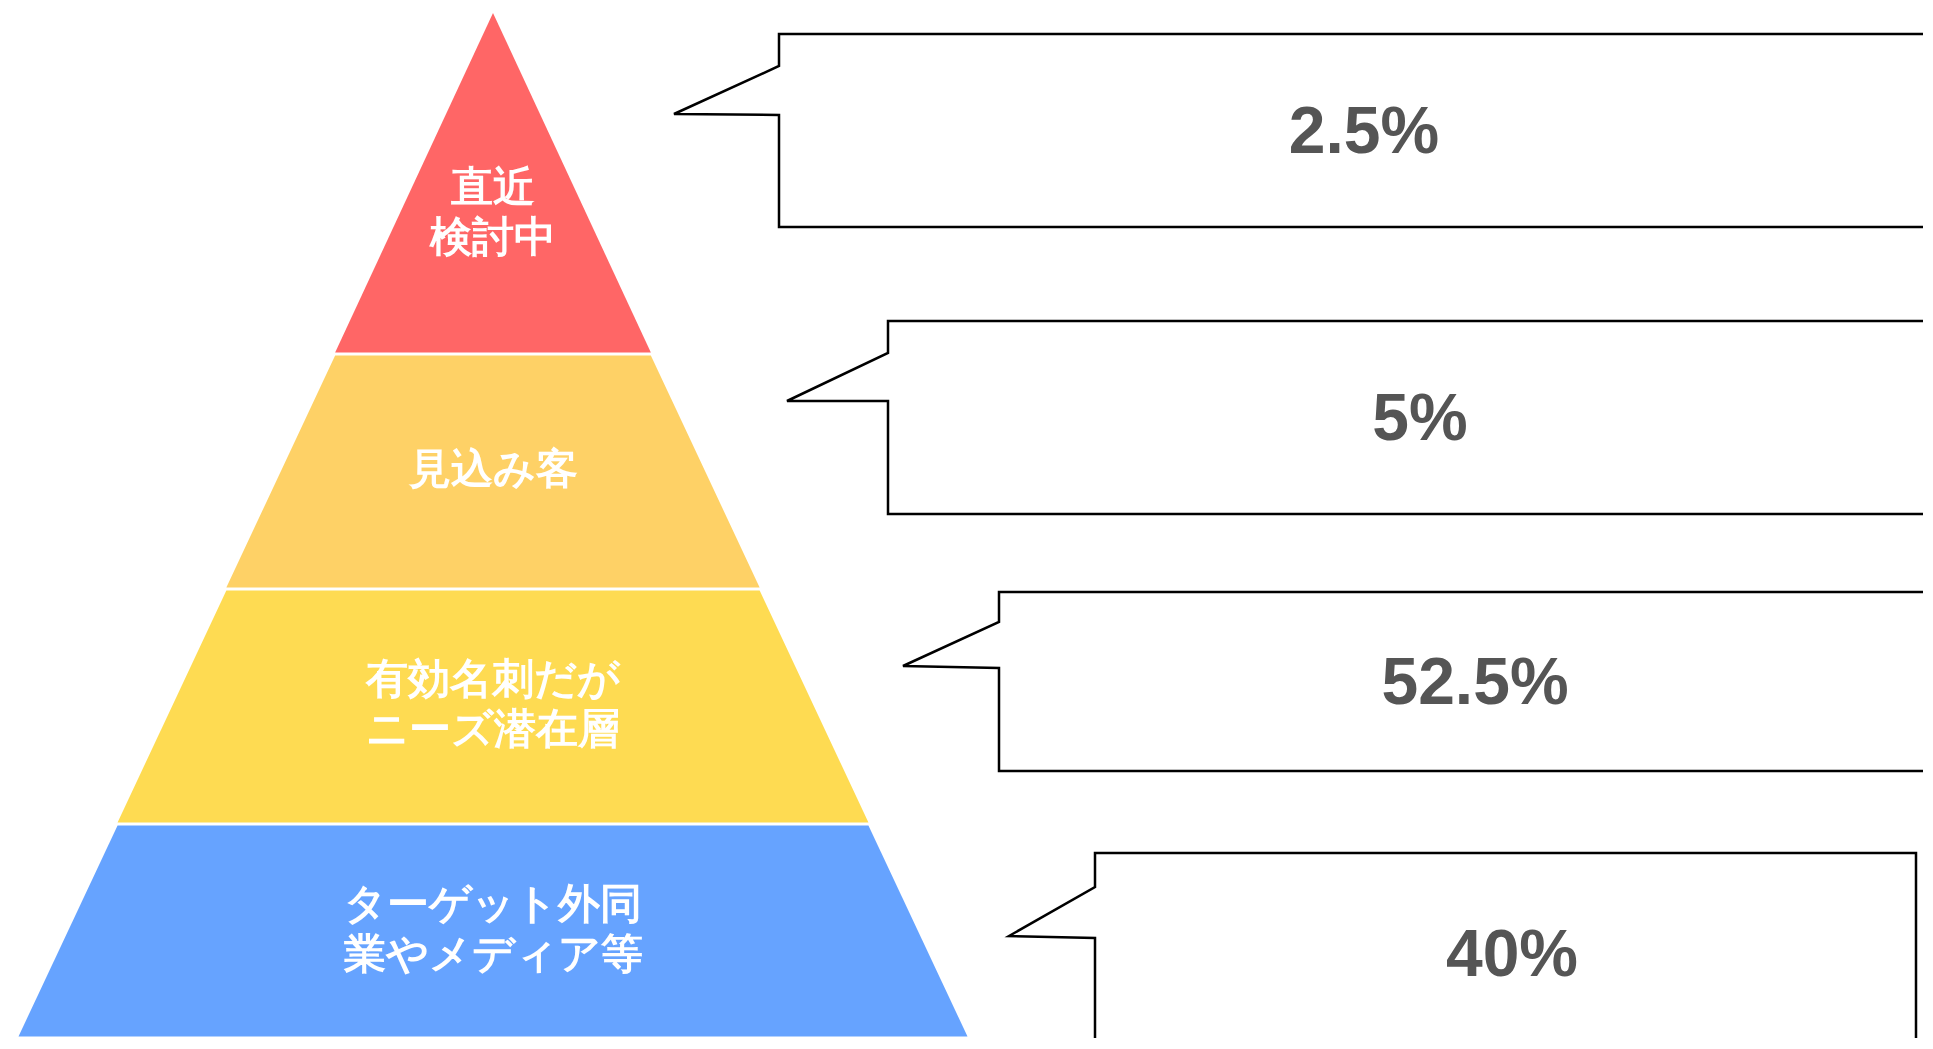 Image resolution: width=1933 pixels, height=1049 pixels. Describe the element at coordinates (1364, 129) in the screenshot. I see `data-label: 2.5%` at that location.